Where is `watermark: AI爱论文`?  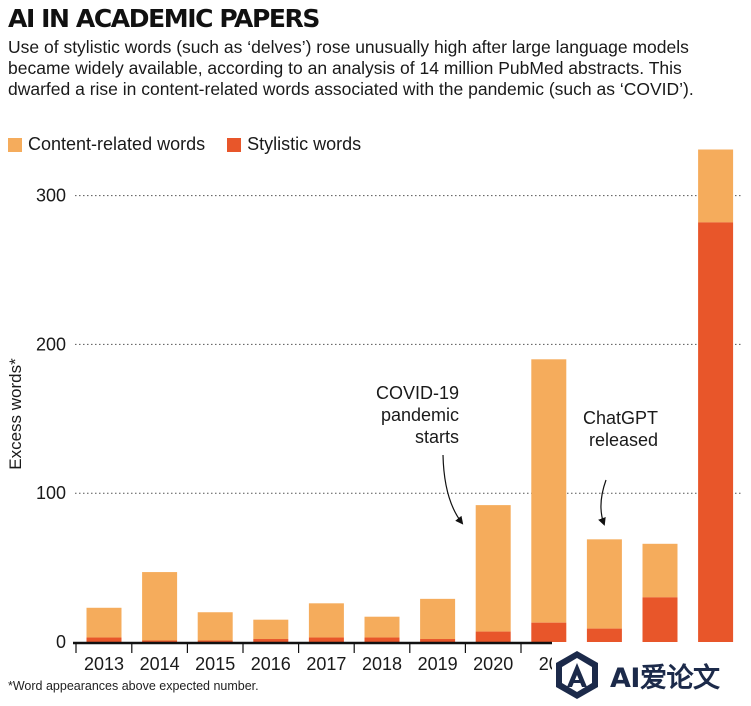
watermark: AI爱论文 is located at coordinates (648, 675).